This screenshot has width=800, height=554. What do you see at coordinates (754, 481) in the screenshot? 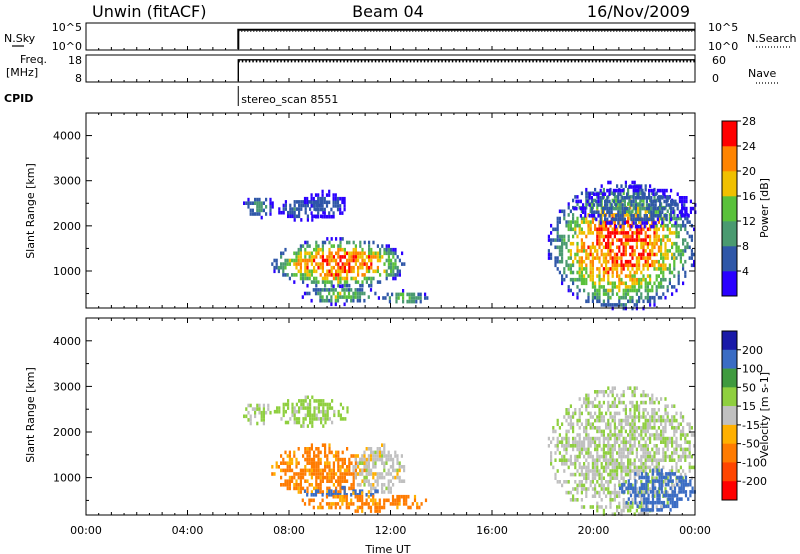
I see `colorbar-tick-label: -200` at bounding box center [754, 481].